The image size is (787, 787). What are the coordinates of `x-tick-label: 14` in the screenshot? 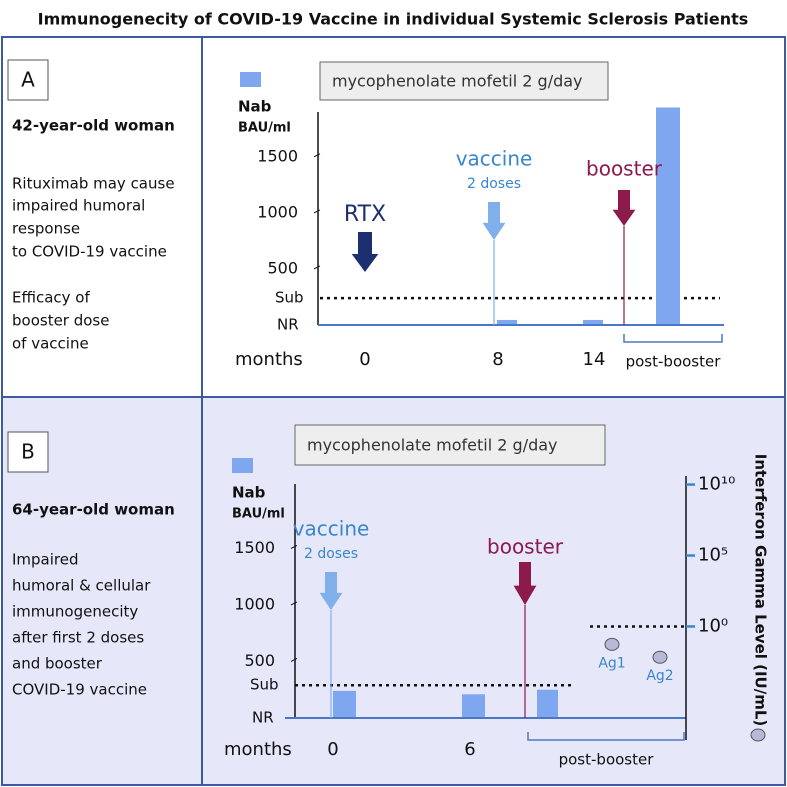 It's located at (594, 359).